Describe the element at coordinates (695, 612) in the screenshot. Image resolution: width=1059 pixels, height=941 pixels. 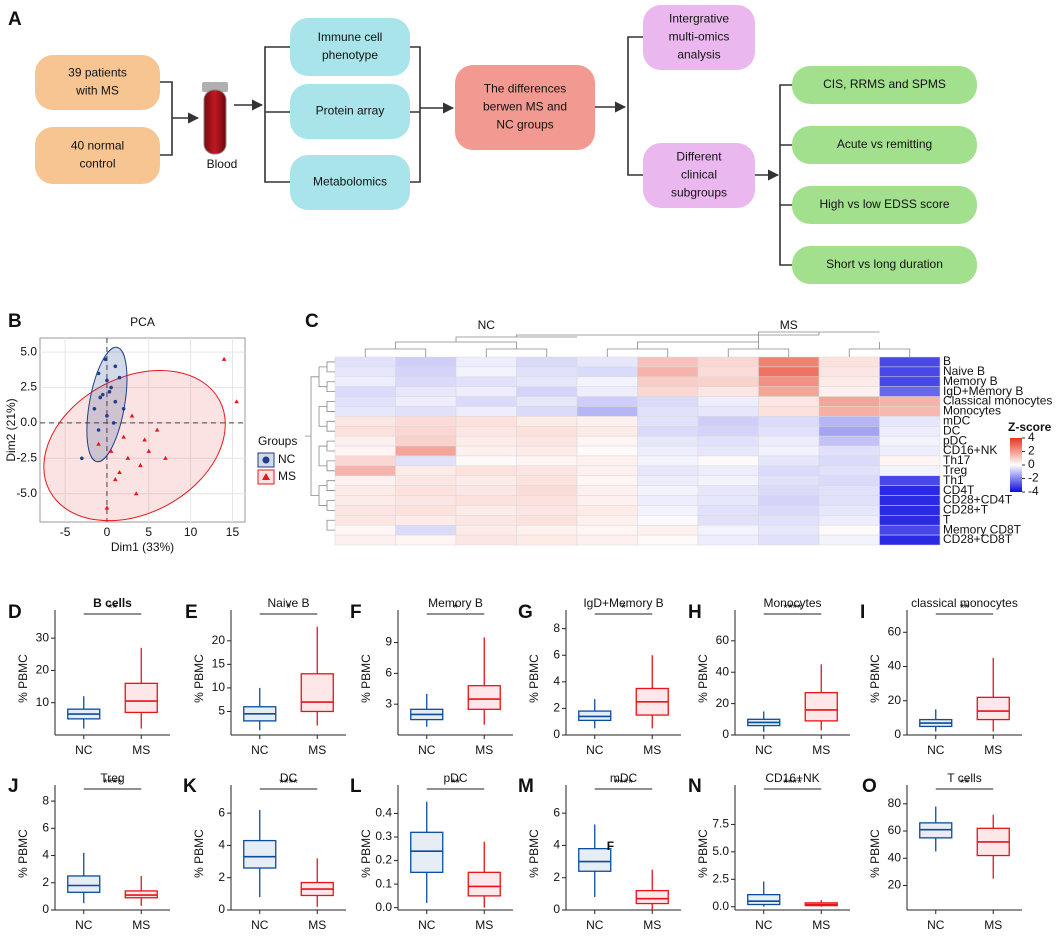
I see `panel-letter: H` at that location.